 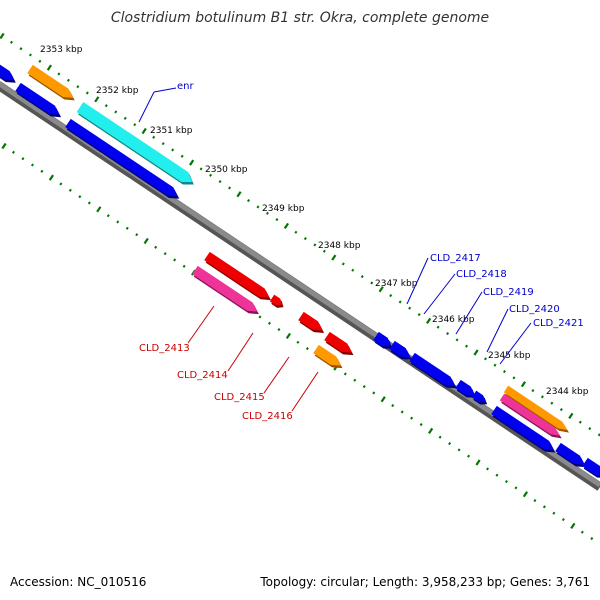 I want to click on accession-text: Accession: NC_010516, so click(x=78, y=582).